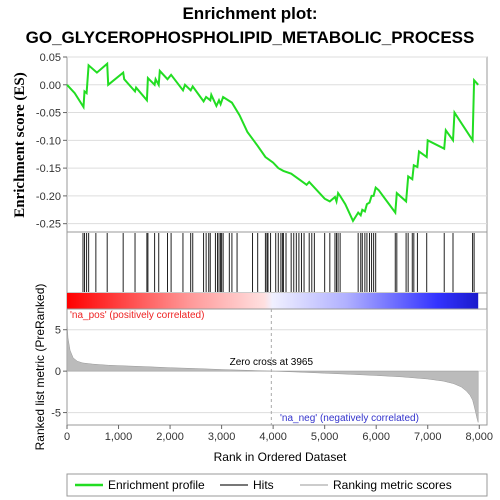 This screenshot has height=500, width=500. What do you see at coordinates (170, 437) in the screenshot?
I see `x-tick-label: 2,000` at bounding box center [170, 437].